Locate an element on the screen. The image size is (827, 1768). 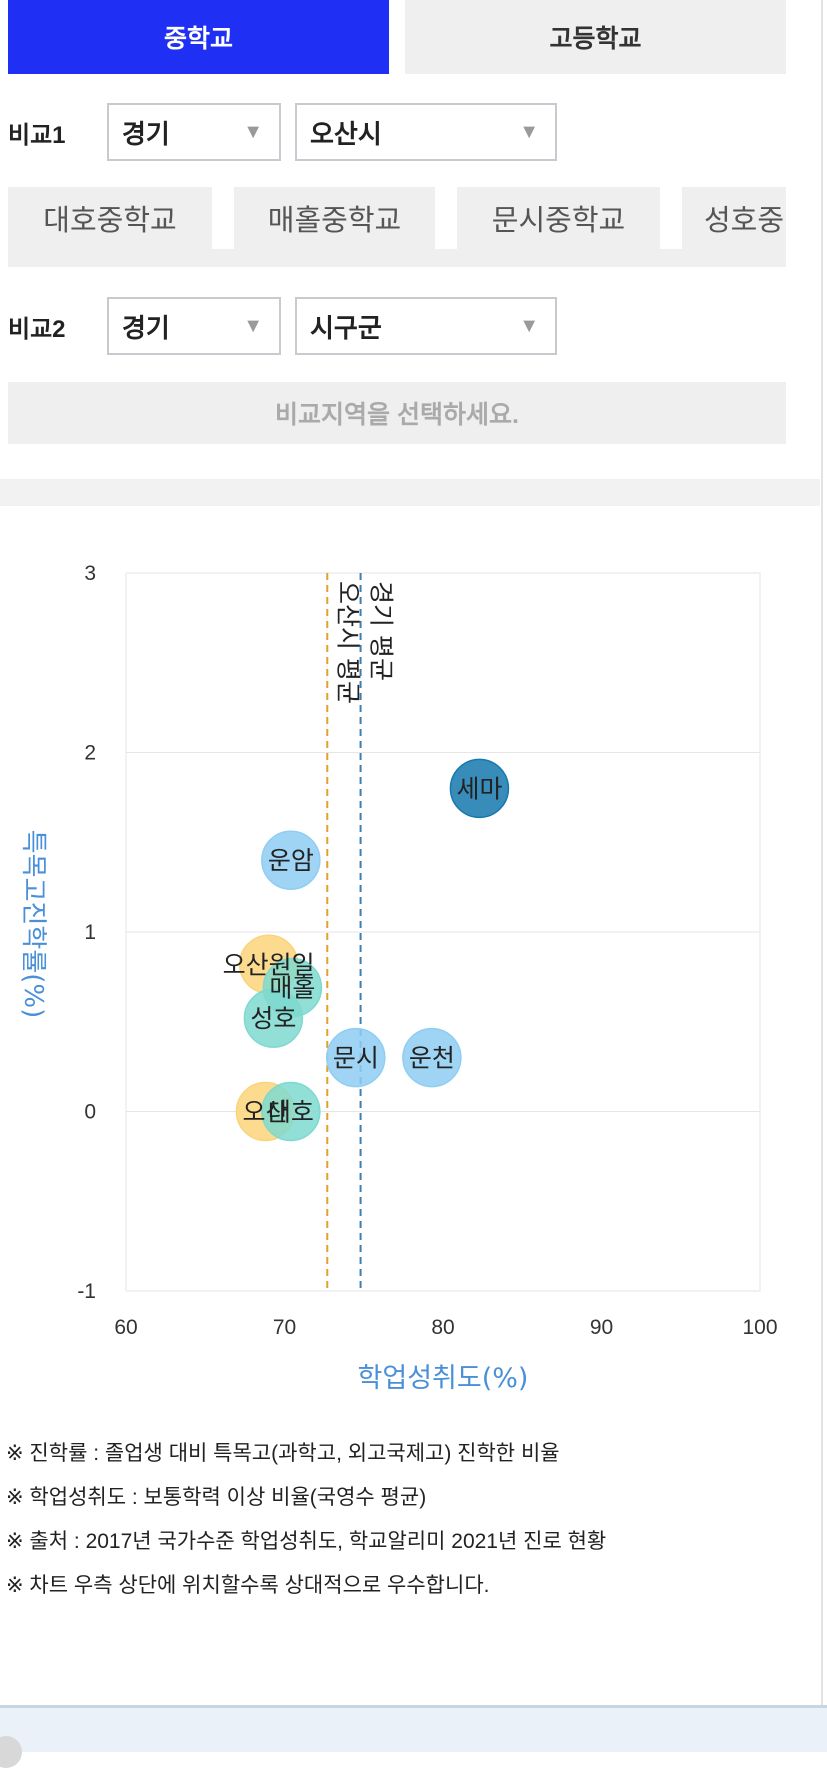
note-line: ※ 학업성취도 : 보통학력 이상 비율(국영수 평균) is located at coordinates (216, 1497).